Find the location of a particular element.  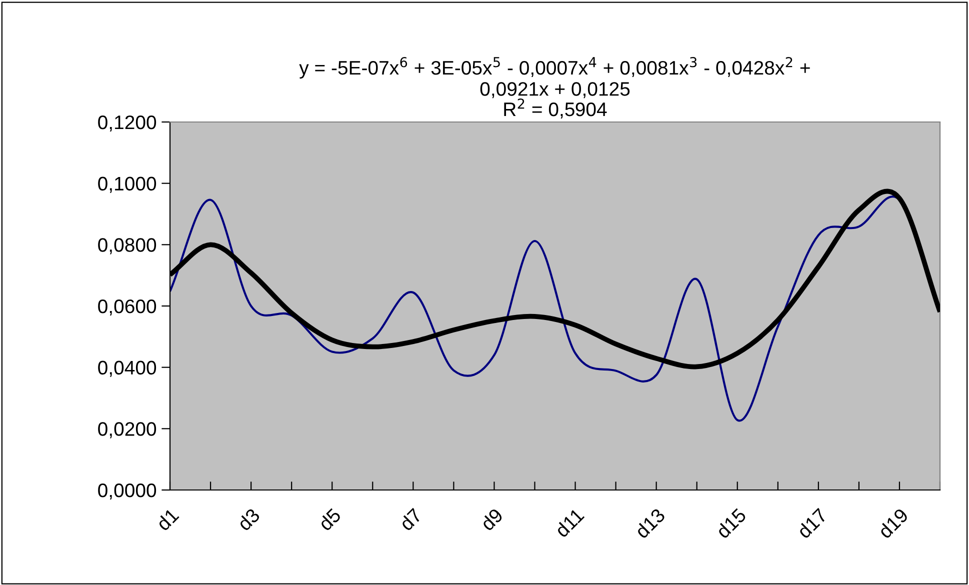

x-tick-label: d11 is located at coordinates (569, 522).